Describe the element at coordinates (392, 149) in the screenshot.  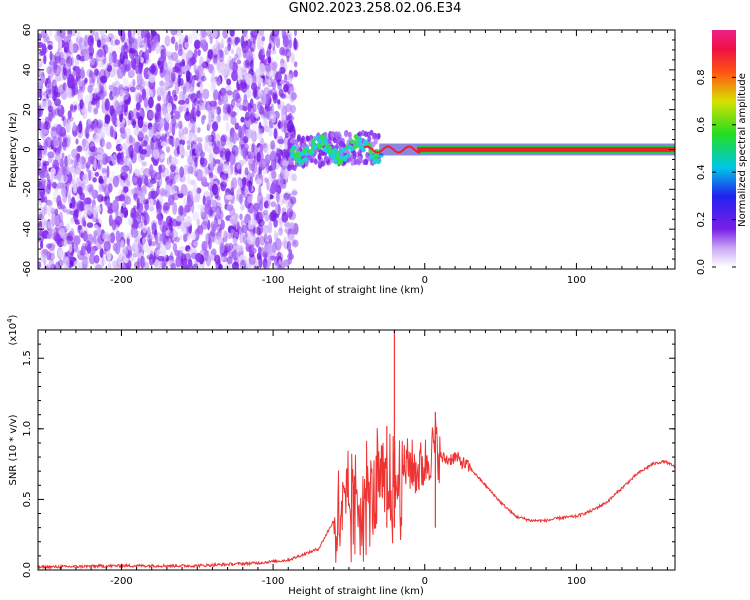
I see `heatmap-signal-wave` at that location.